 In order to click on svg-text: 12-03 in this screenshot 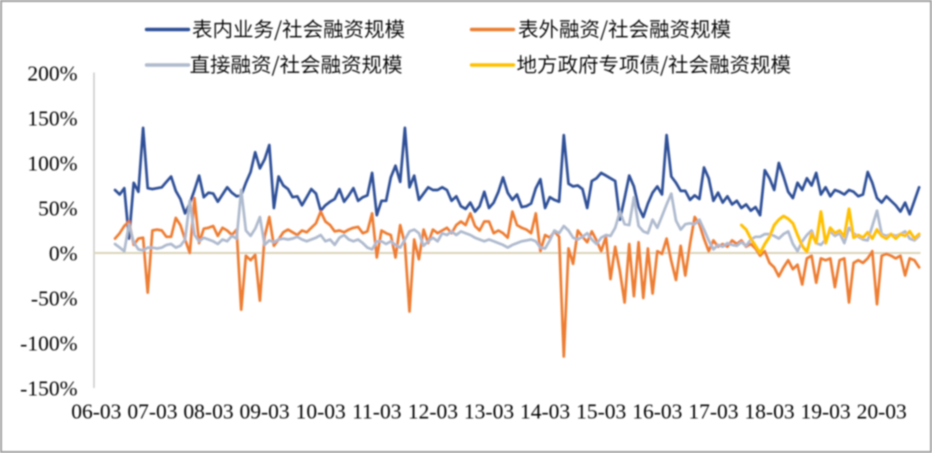, I will do `click(433, 412)`.